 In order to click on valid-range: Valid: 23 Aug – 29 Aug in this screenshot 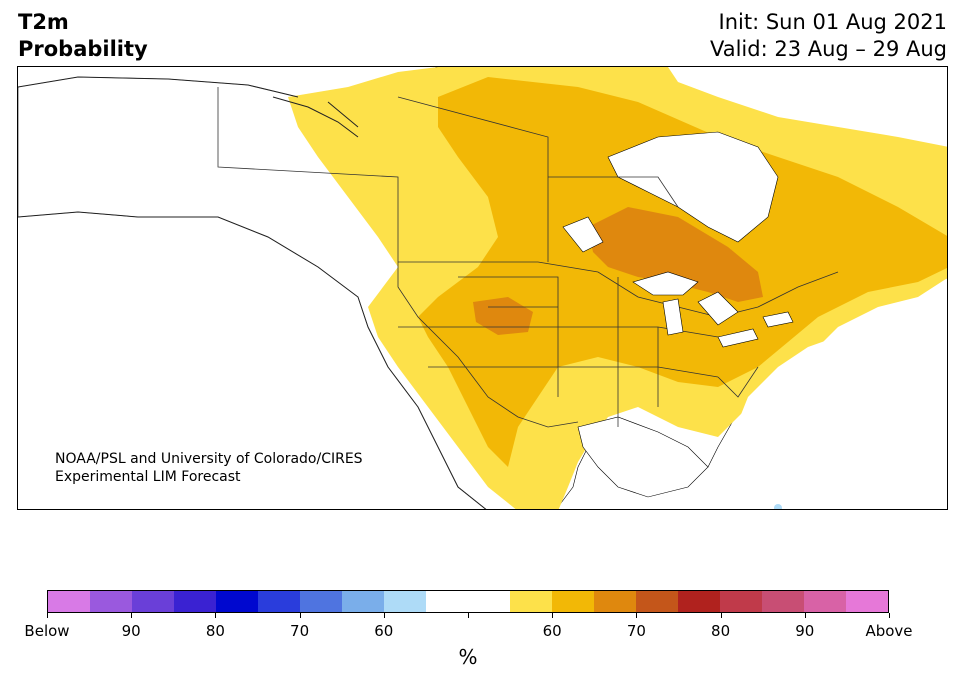, I will do `click(828, 49)`.